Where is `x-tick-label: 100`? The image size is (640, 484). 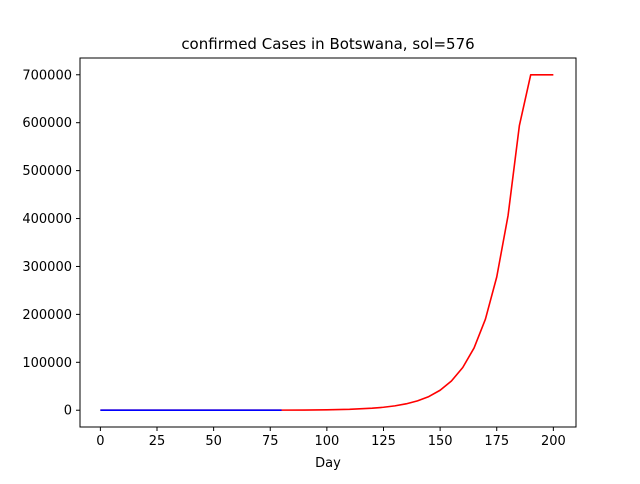 x-tick-label: 100 is located at coordinates (326, 441).